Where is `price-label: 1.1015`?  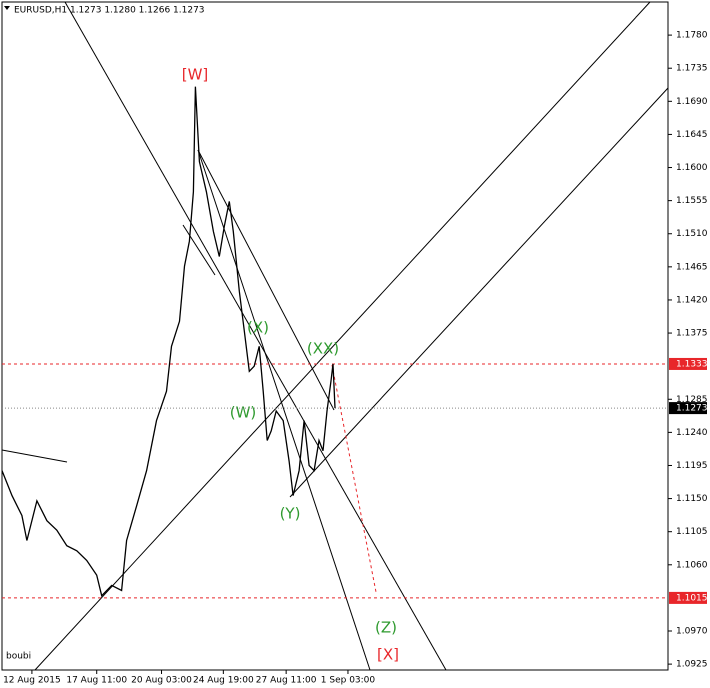 price-label: 1.1015 is located at coordinates (692, 598).